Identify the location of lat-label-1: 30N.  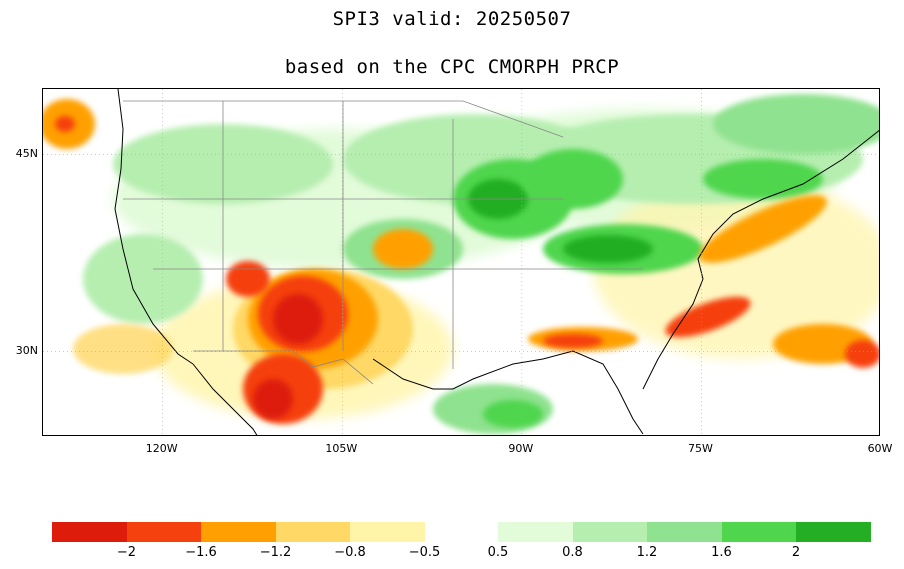
(26, 350).